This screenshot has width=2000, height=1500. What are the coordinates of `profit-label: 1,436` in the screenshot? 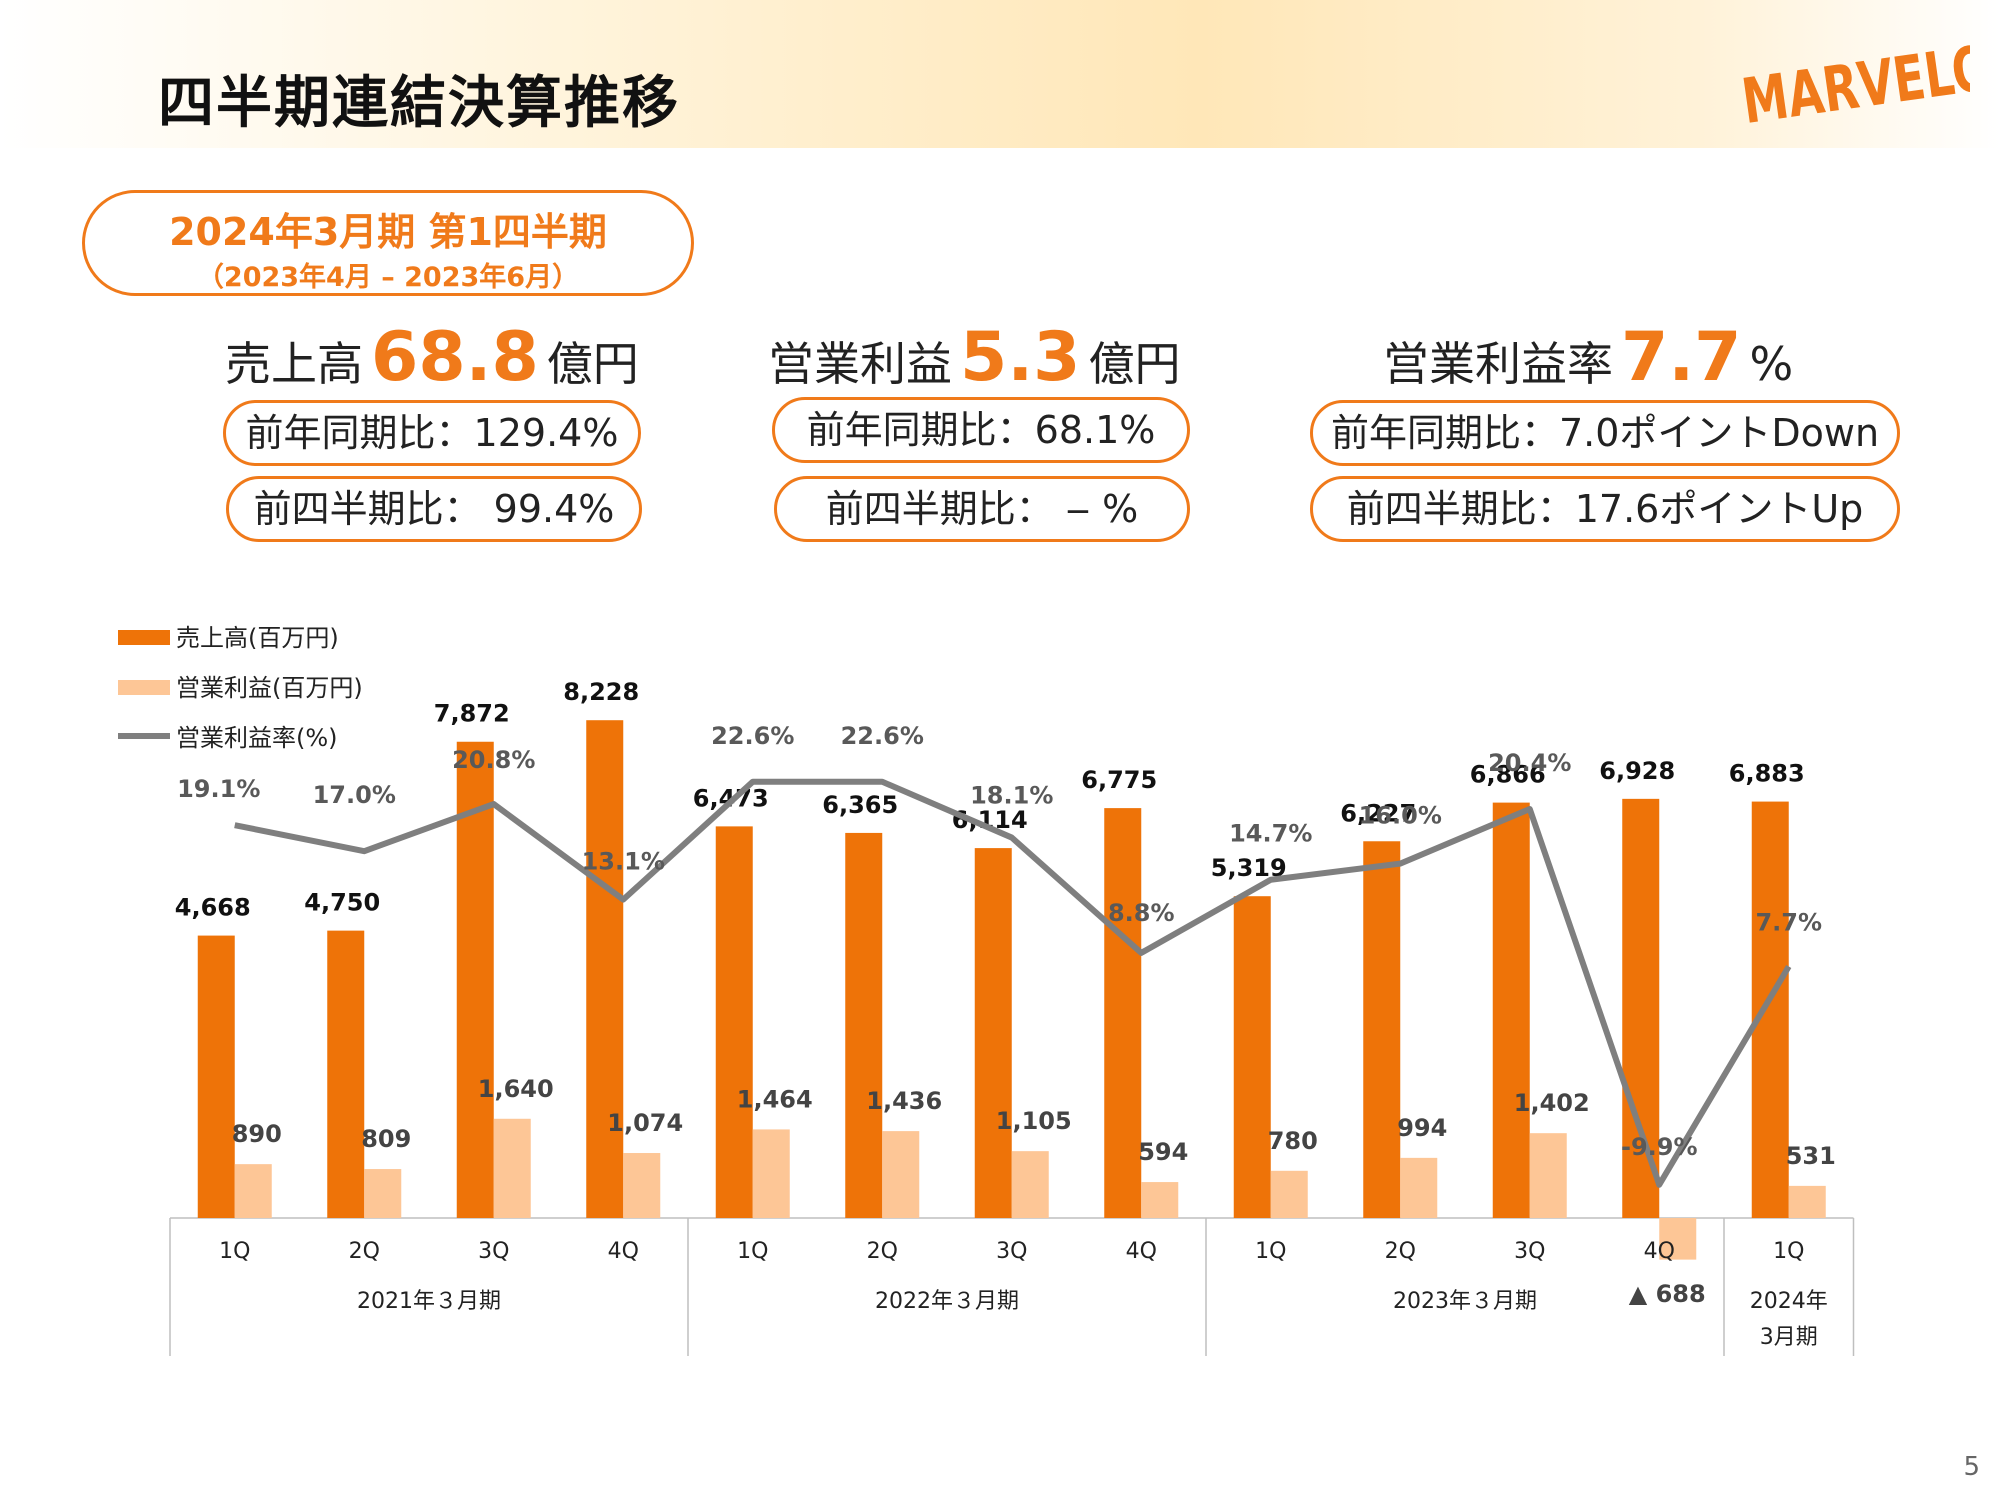 It's located at (904, 1101).